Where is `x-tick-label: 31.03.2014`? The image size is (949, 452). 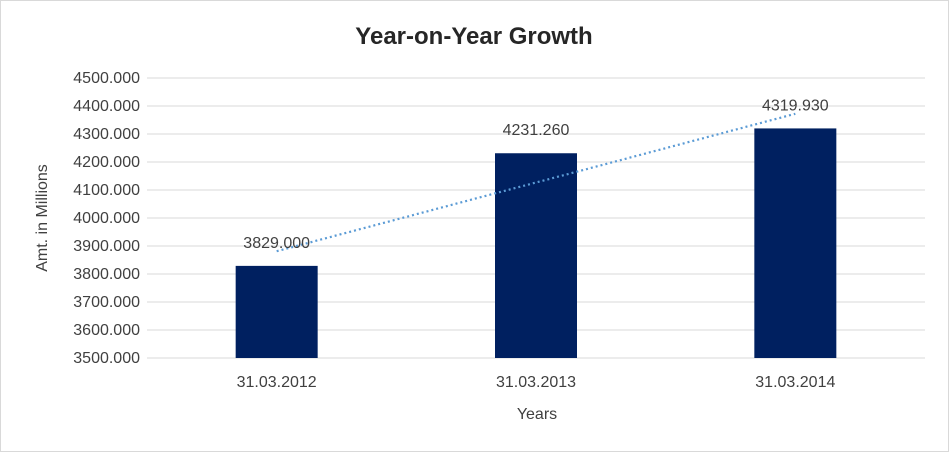 x-tick-label: 31.03.2014 is located at coordinates (795, 382).